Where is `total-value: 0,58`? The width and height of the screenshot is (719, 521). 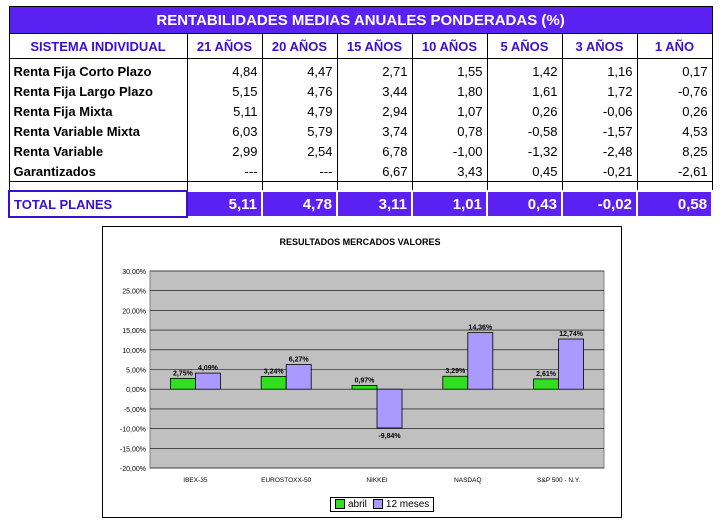 total-value: 0,58 is located at coordinates (674, 204).